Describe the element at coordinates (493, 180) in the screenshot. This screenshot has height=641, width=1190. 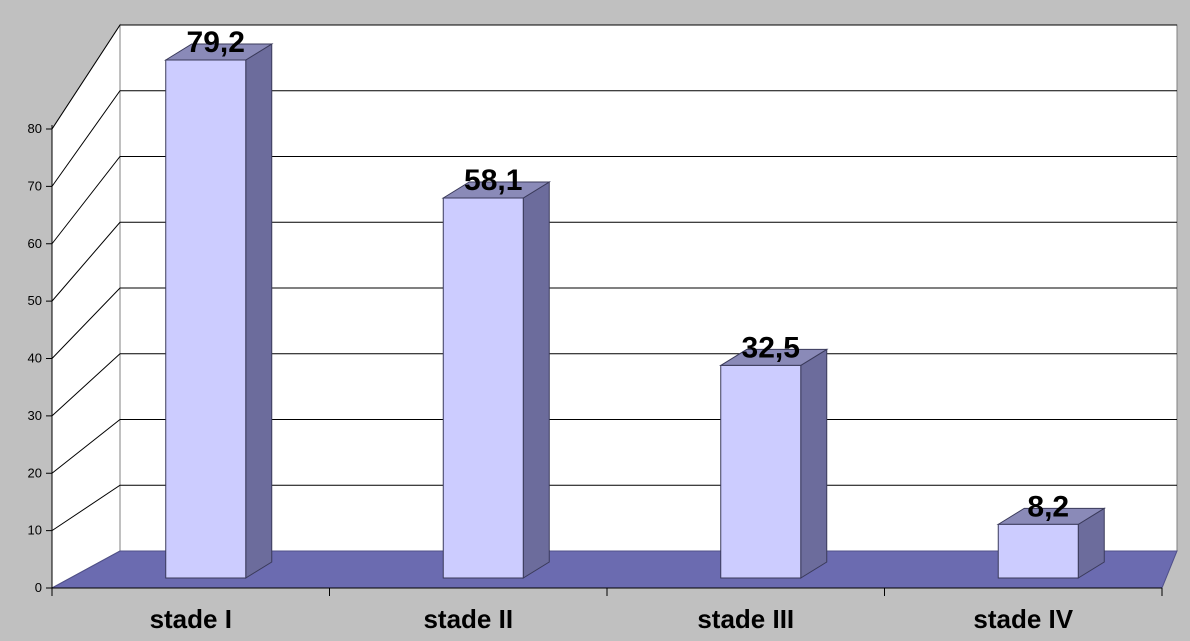
I see `data-label: 58,1` at that location.